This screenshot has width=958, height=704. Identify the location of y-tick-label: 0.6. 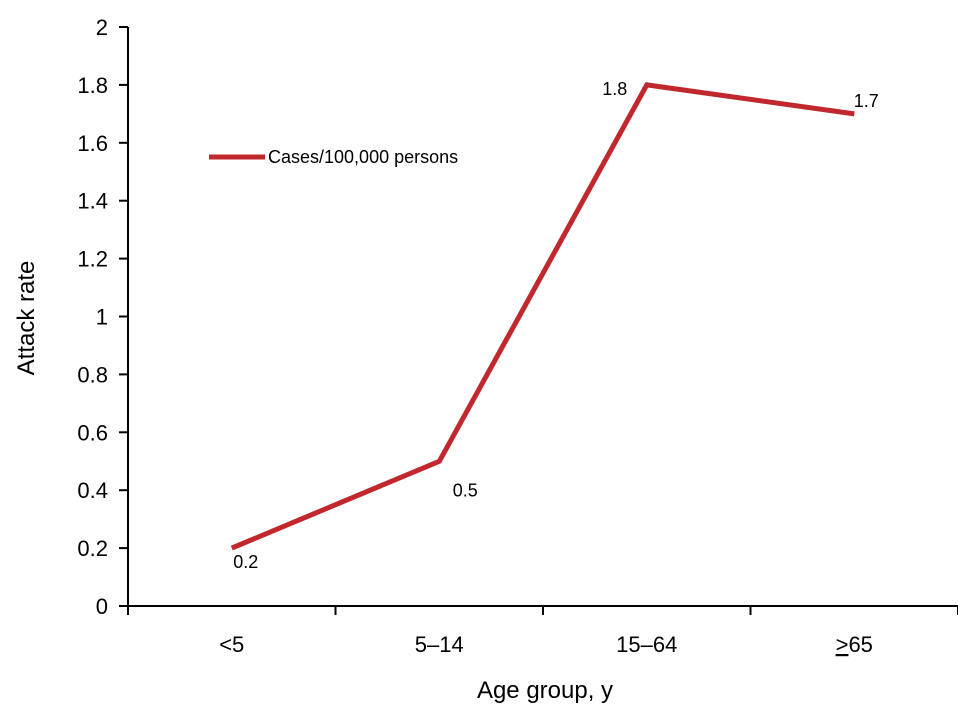
(92, 432).